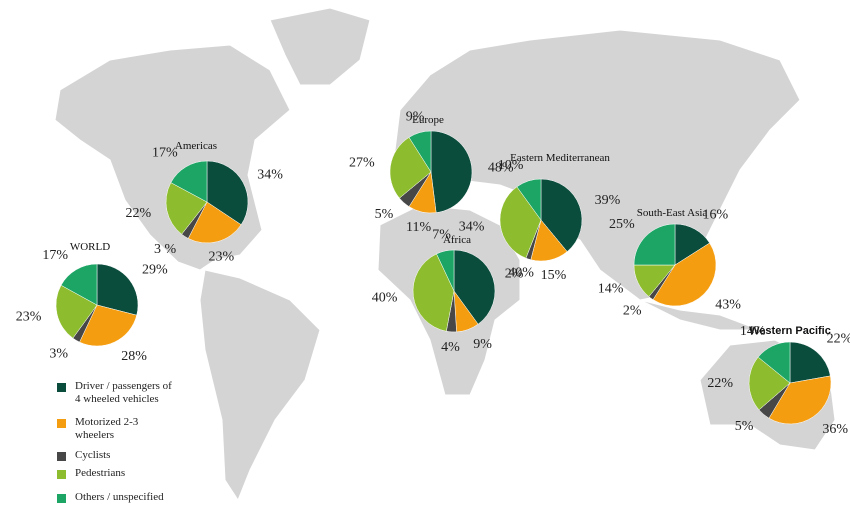 This screenshot has width=850, height=516. What do you see at coordinates (58, 353) in the screenshot?
I see `value-label: 3%` at bounding box center [58, 353].